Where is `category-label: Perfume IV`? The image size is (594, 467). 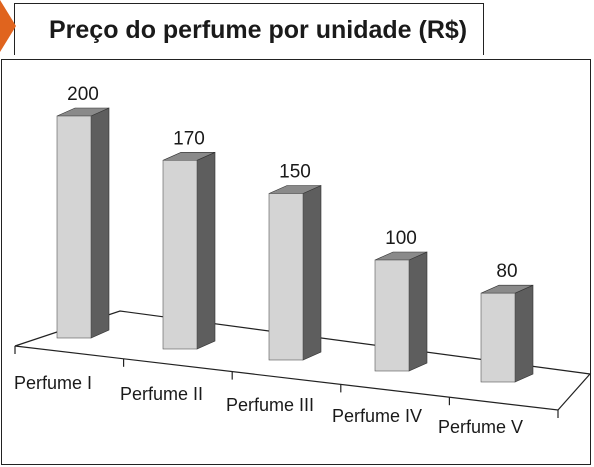 category-label: Perfume IV is located at coordinates (377, 416).